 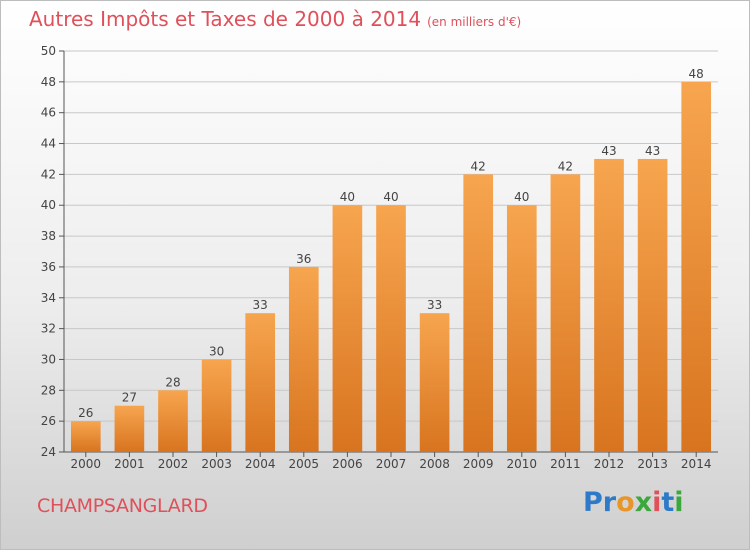 I want to click on proxiti-logo: Proxiti, so click(x=633, y=502).